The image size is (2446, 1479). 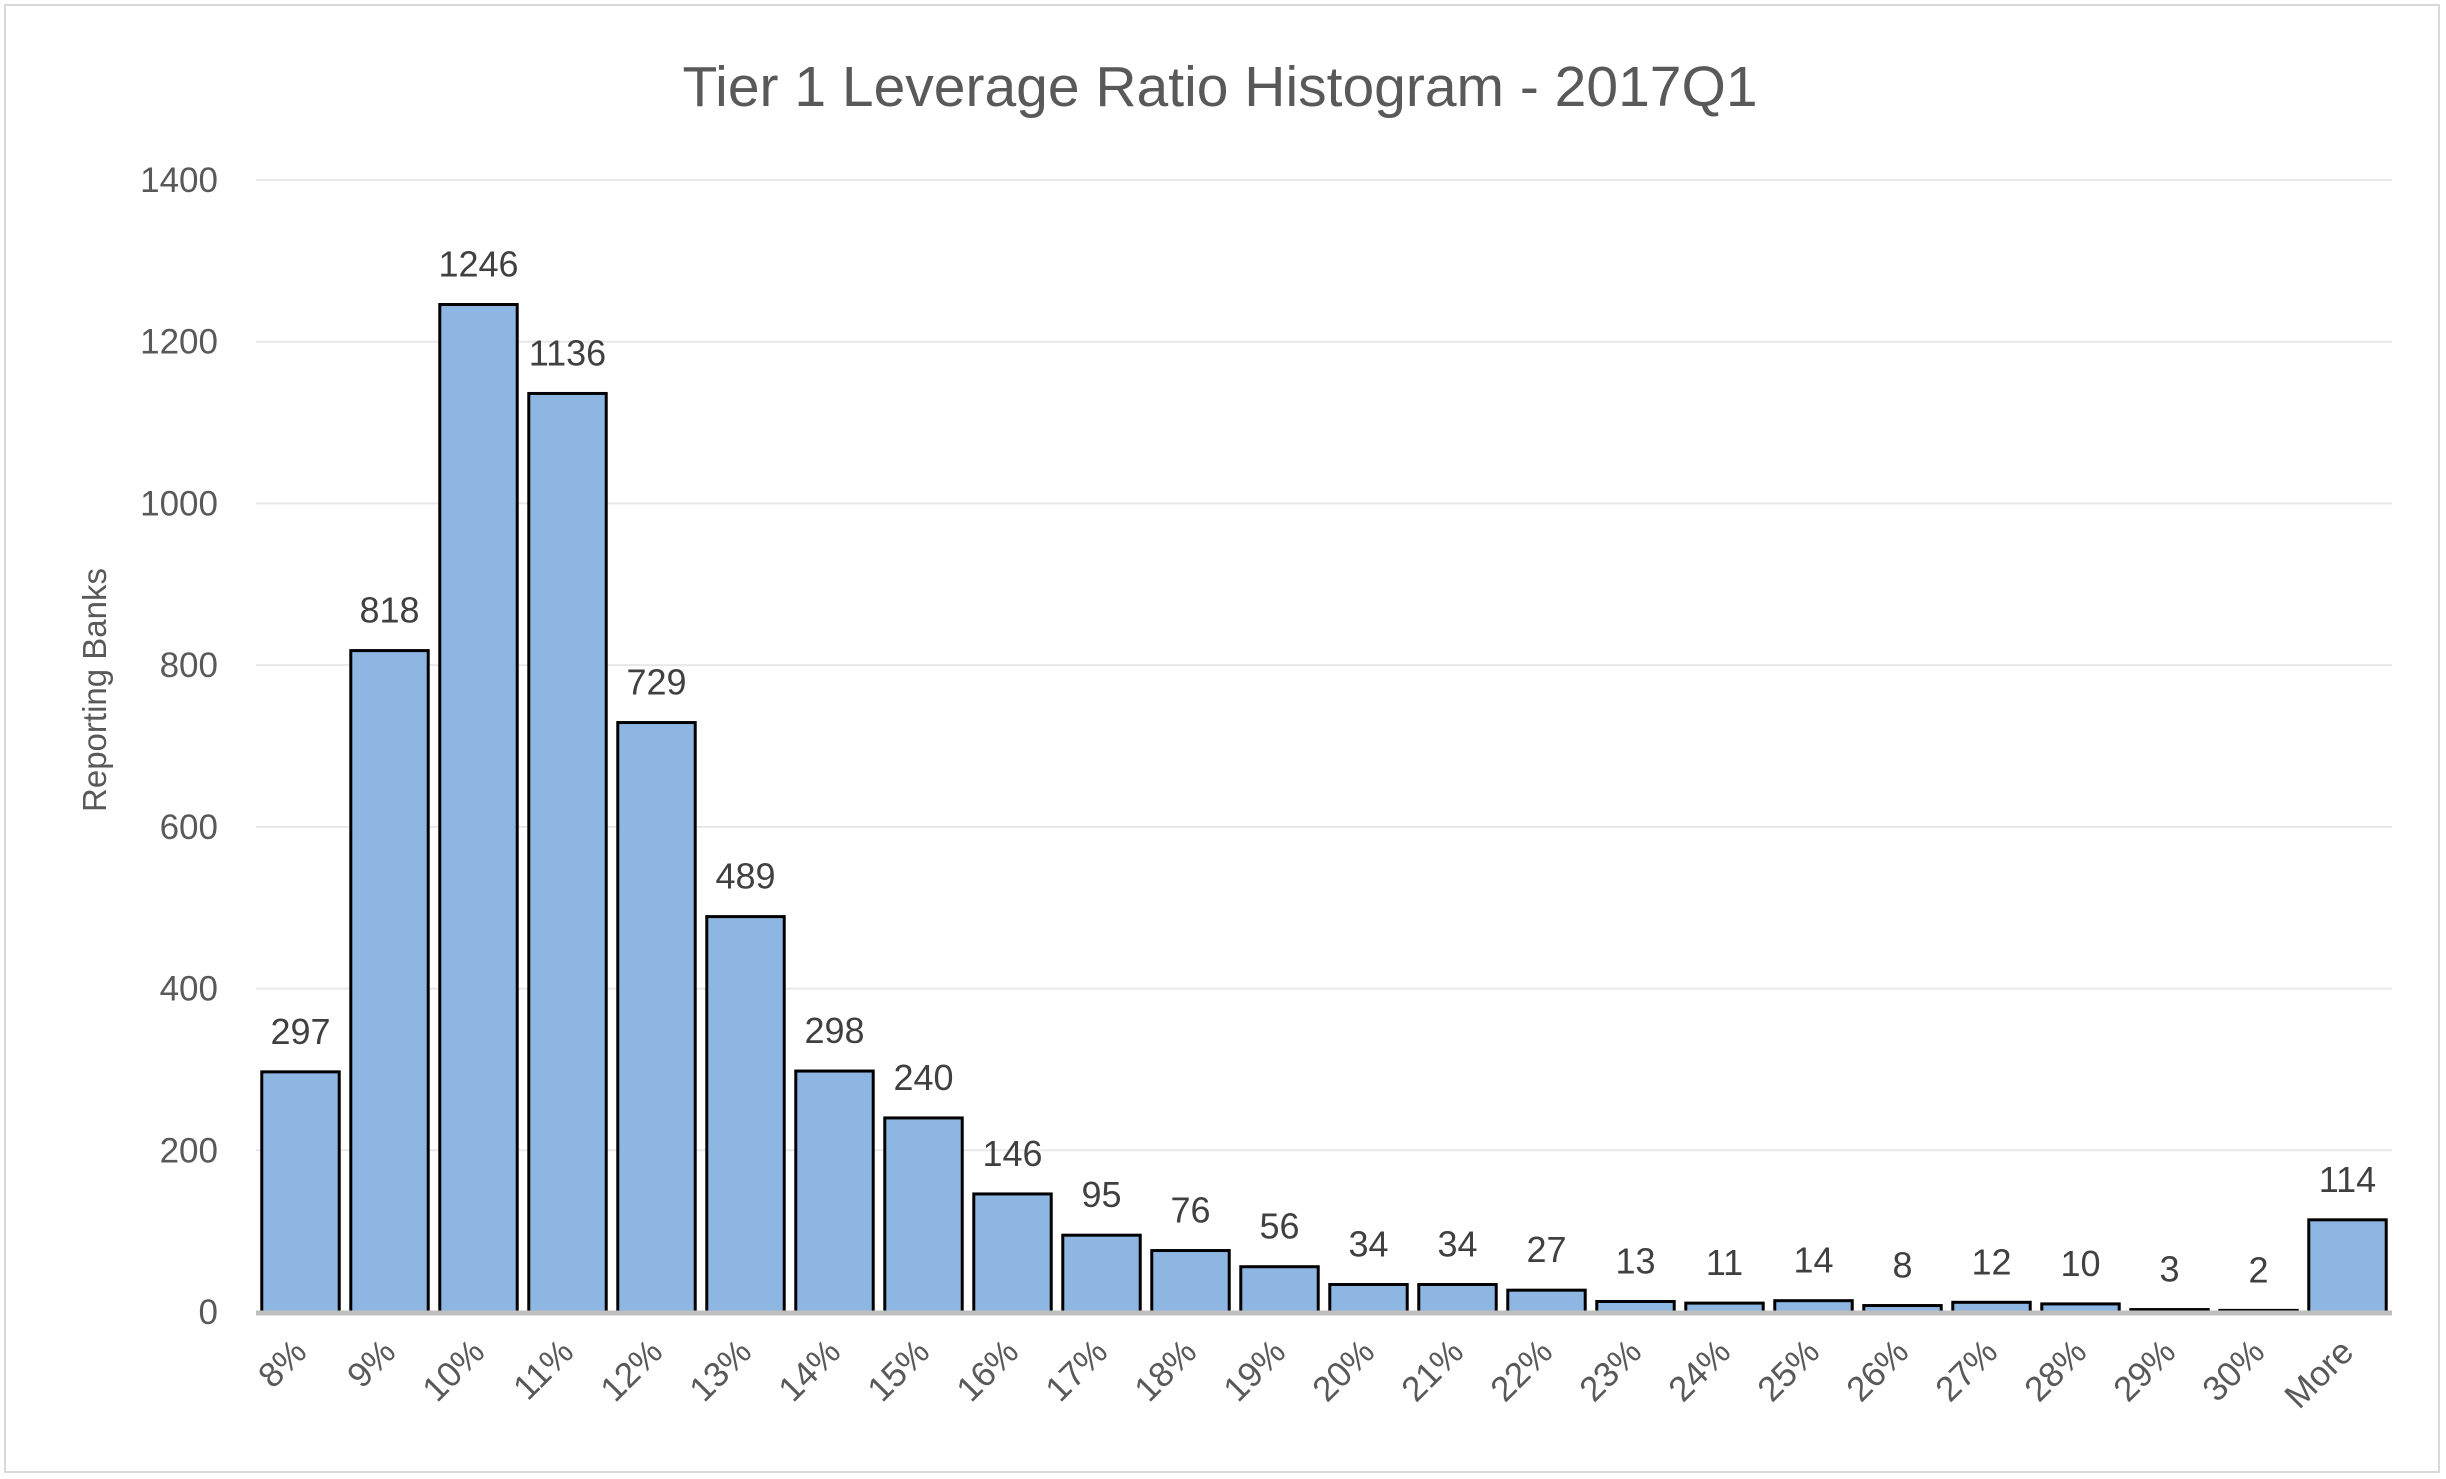 What do you see at coordinates (2080, 1263) in the screenshot?
I see `data-label: 10` at bounding box center [2080, 1263].